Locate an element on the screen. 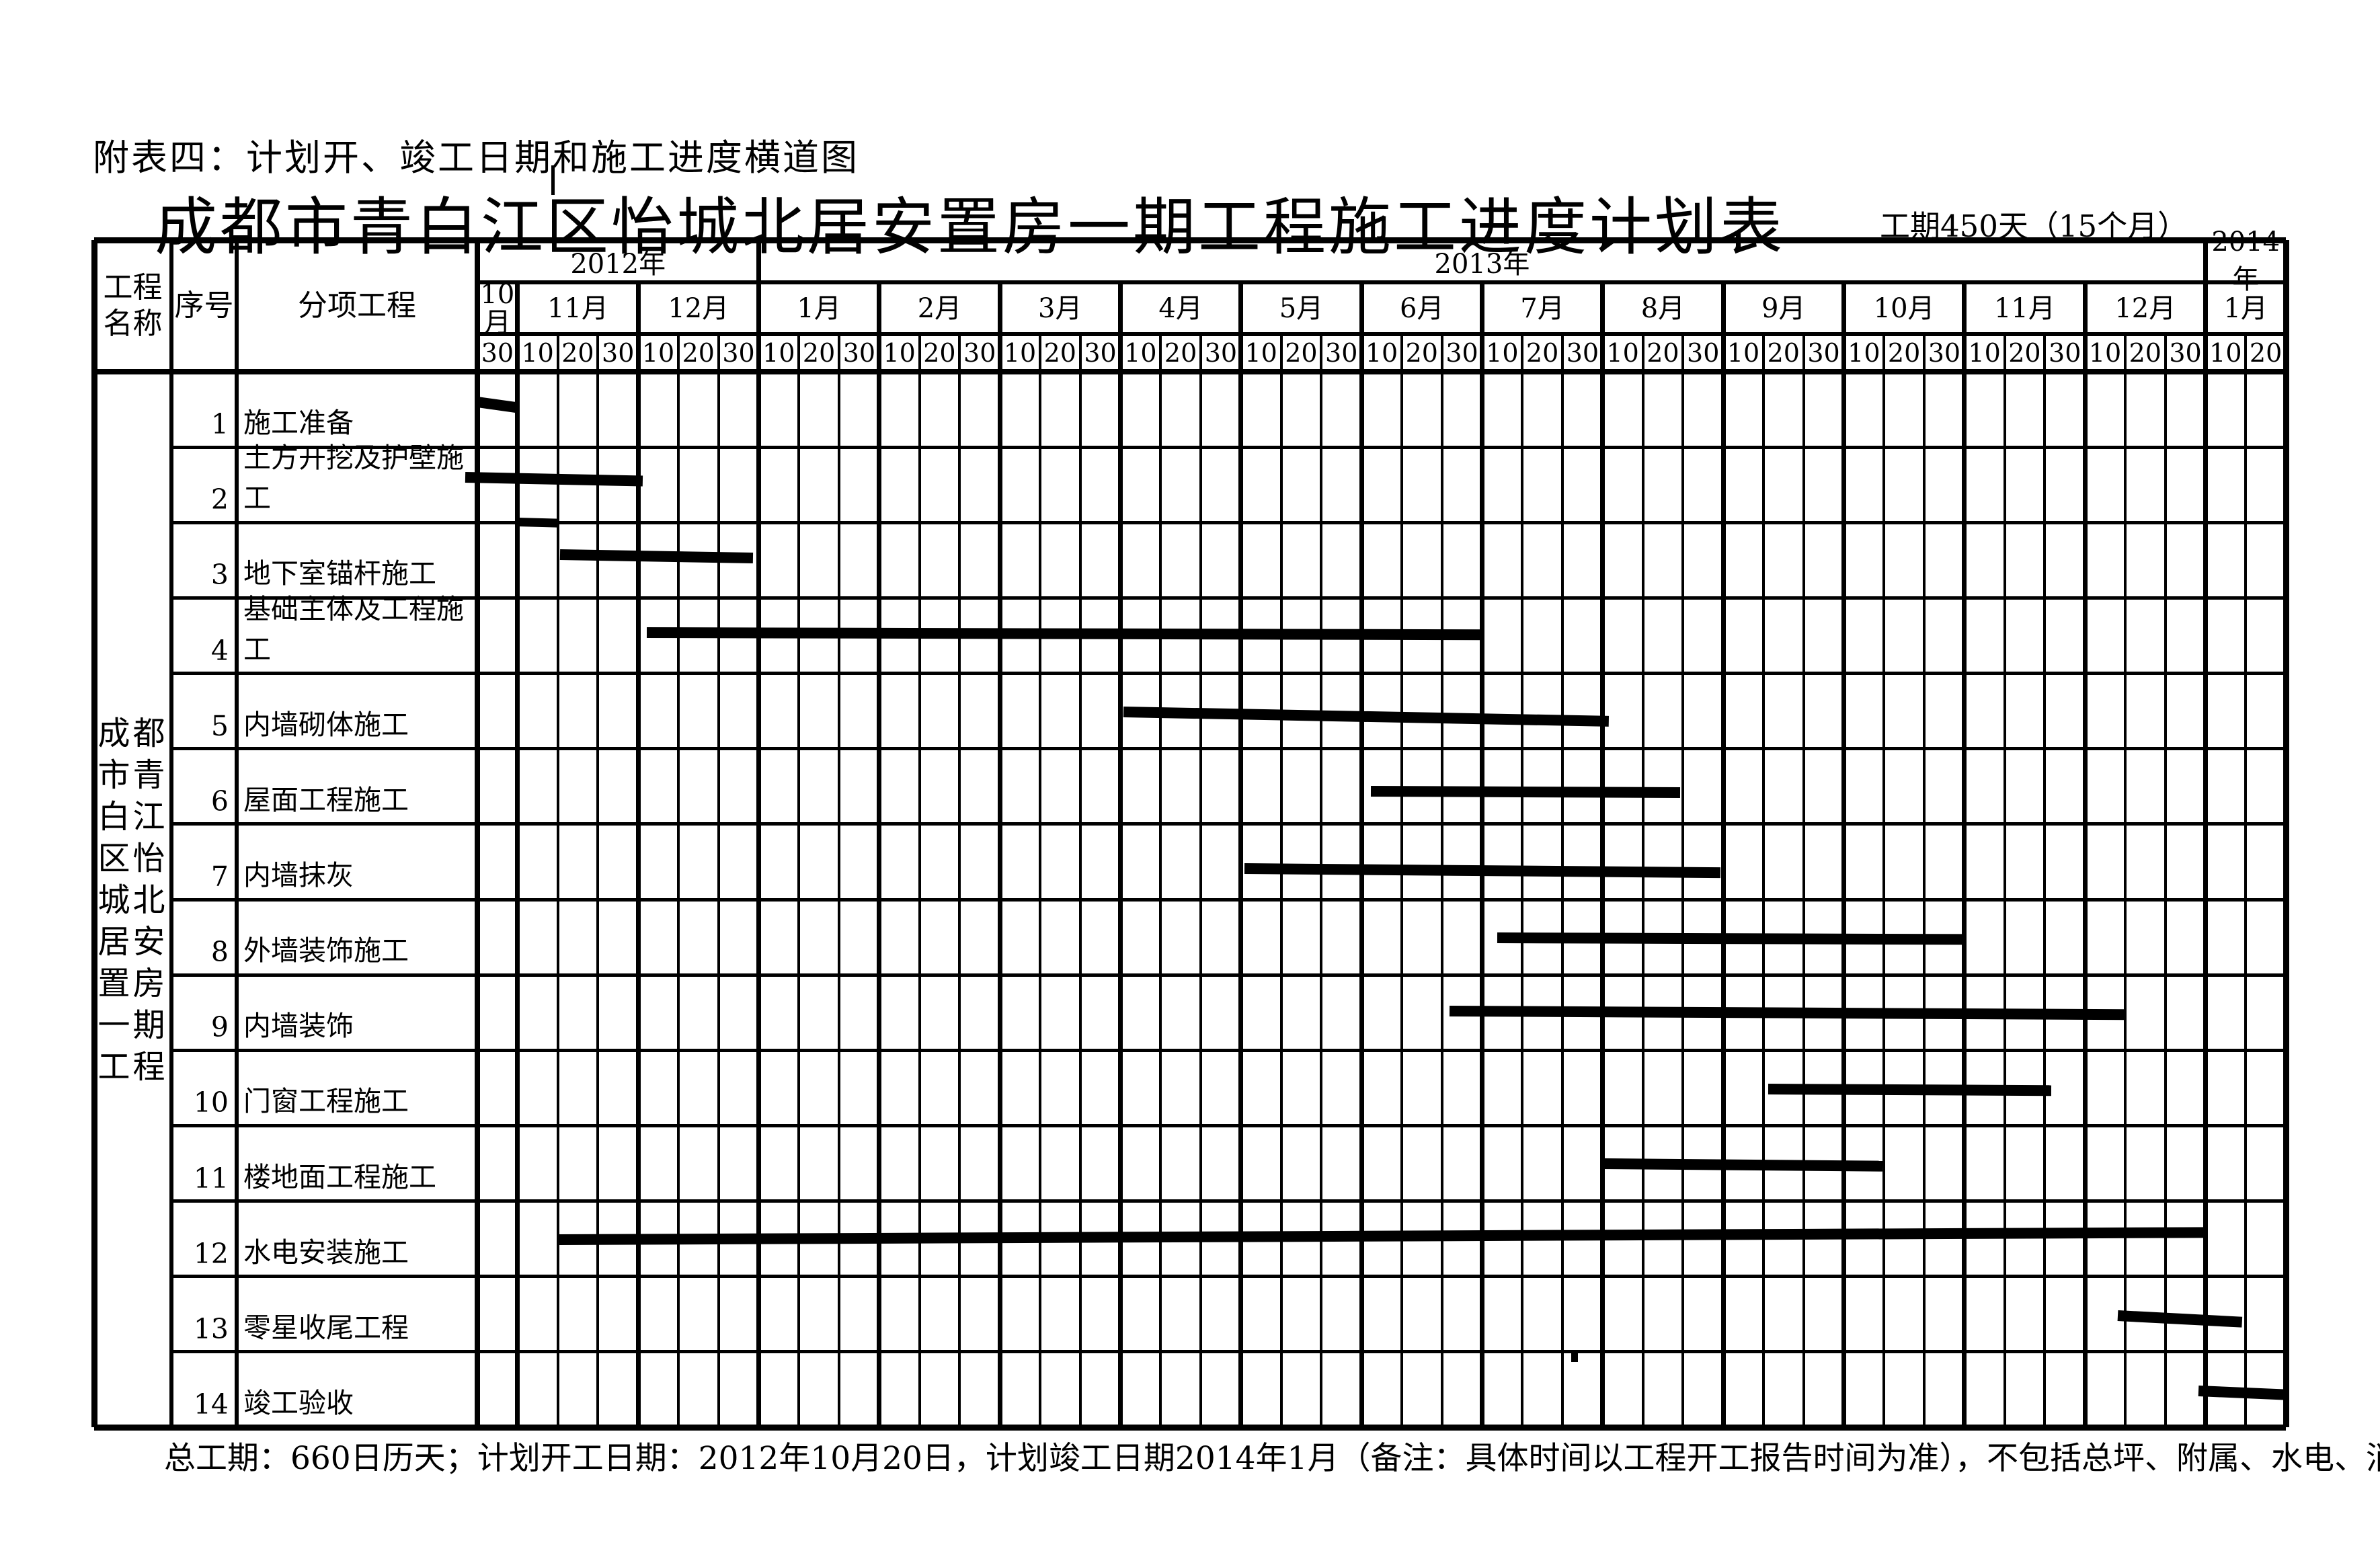  task-row-seq: 11 is located at coordinates (211, 1178).